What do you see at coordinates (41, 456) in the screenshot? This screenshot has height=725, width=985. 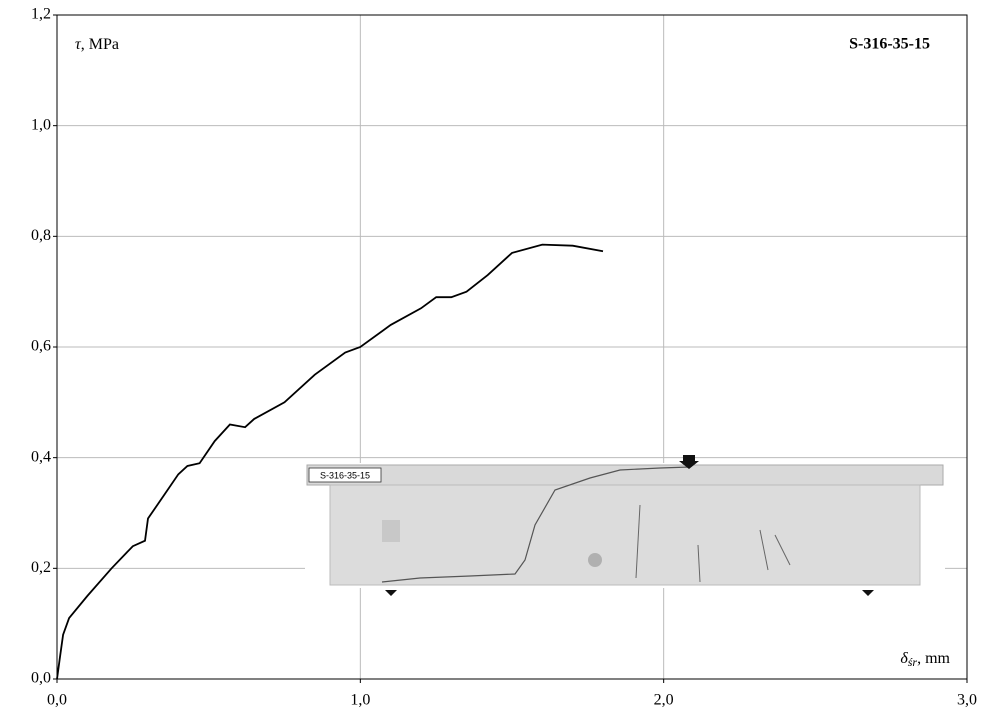 I see `y-tick-label: 0,4` at bounding box center [41, 456].